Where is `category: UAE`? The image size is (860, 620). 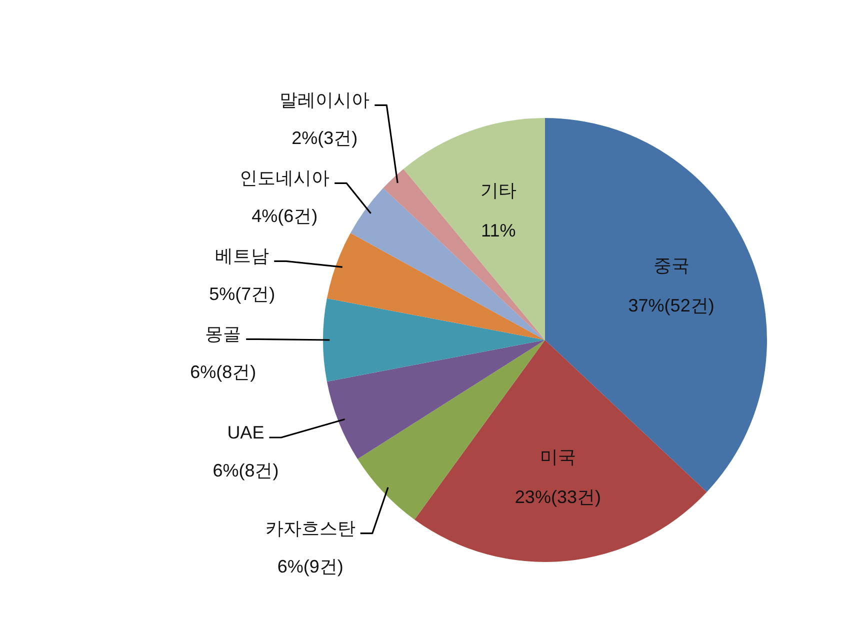 category: UAE is located at coordinates (245, 432).